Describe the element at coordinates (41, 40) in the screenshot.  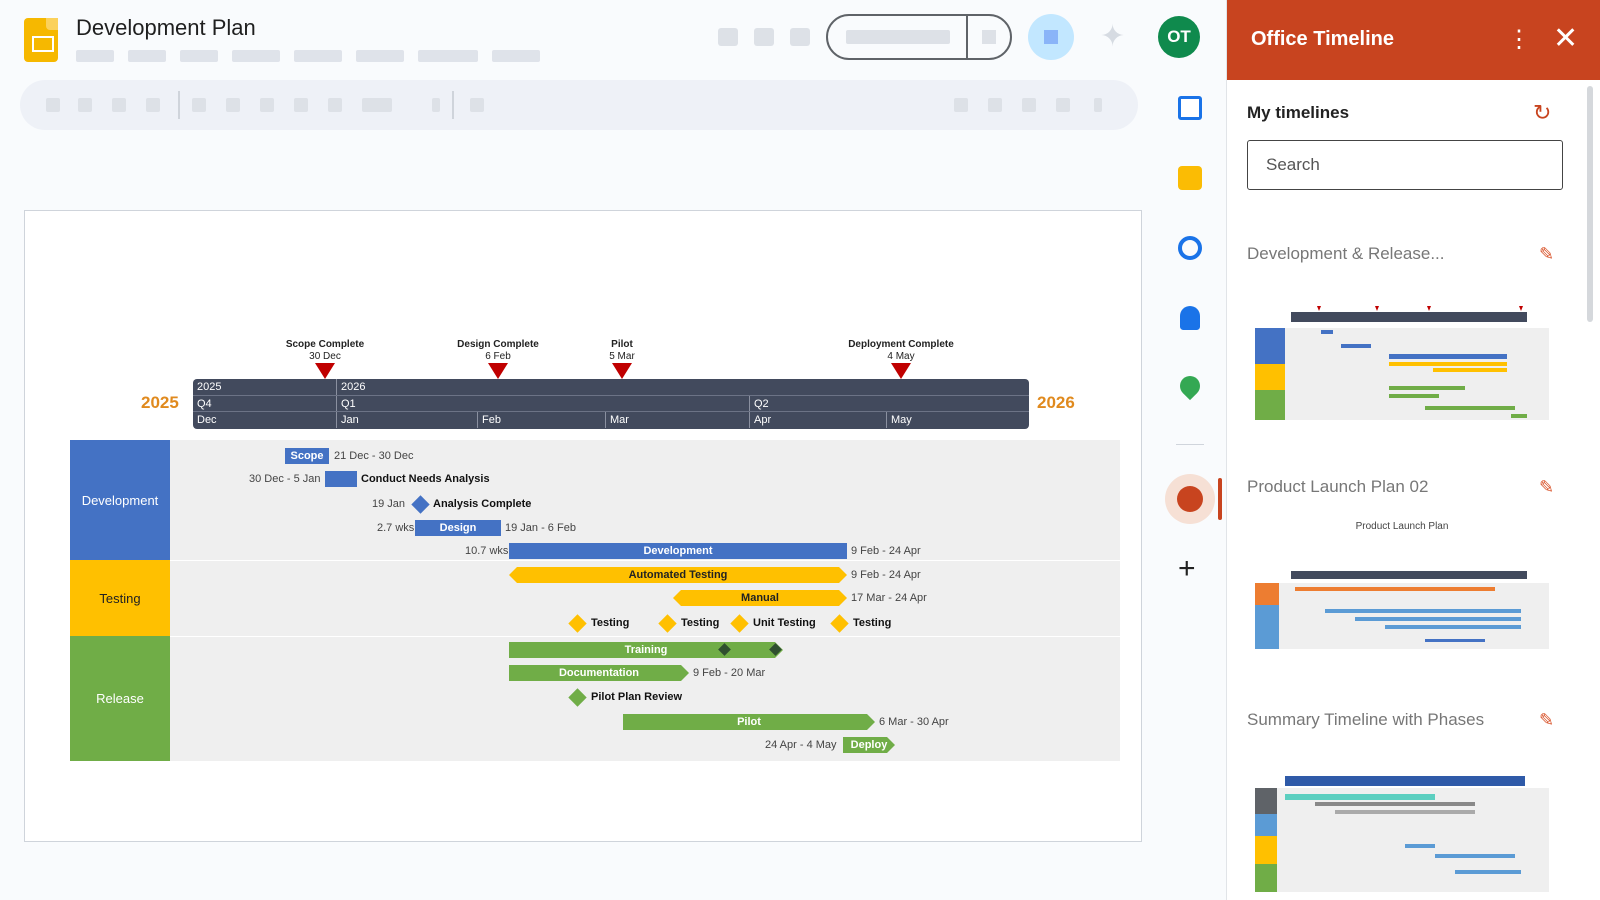
I see `slides-logo-icon` at that location.